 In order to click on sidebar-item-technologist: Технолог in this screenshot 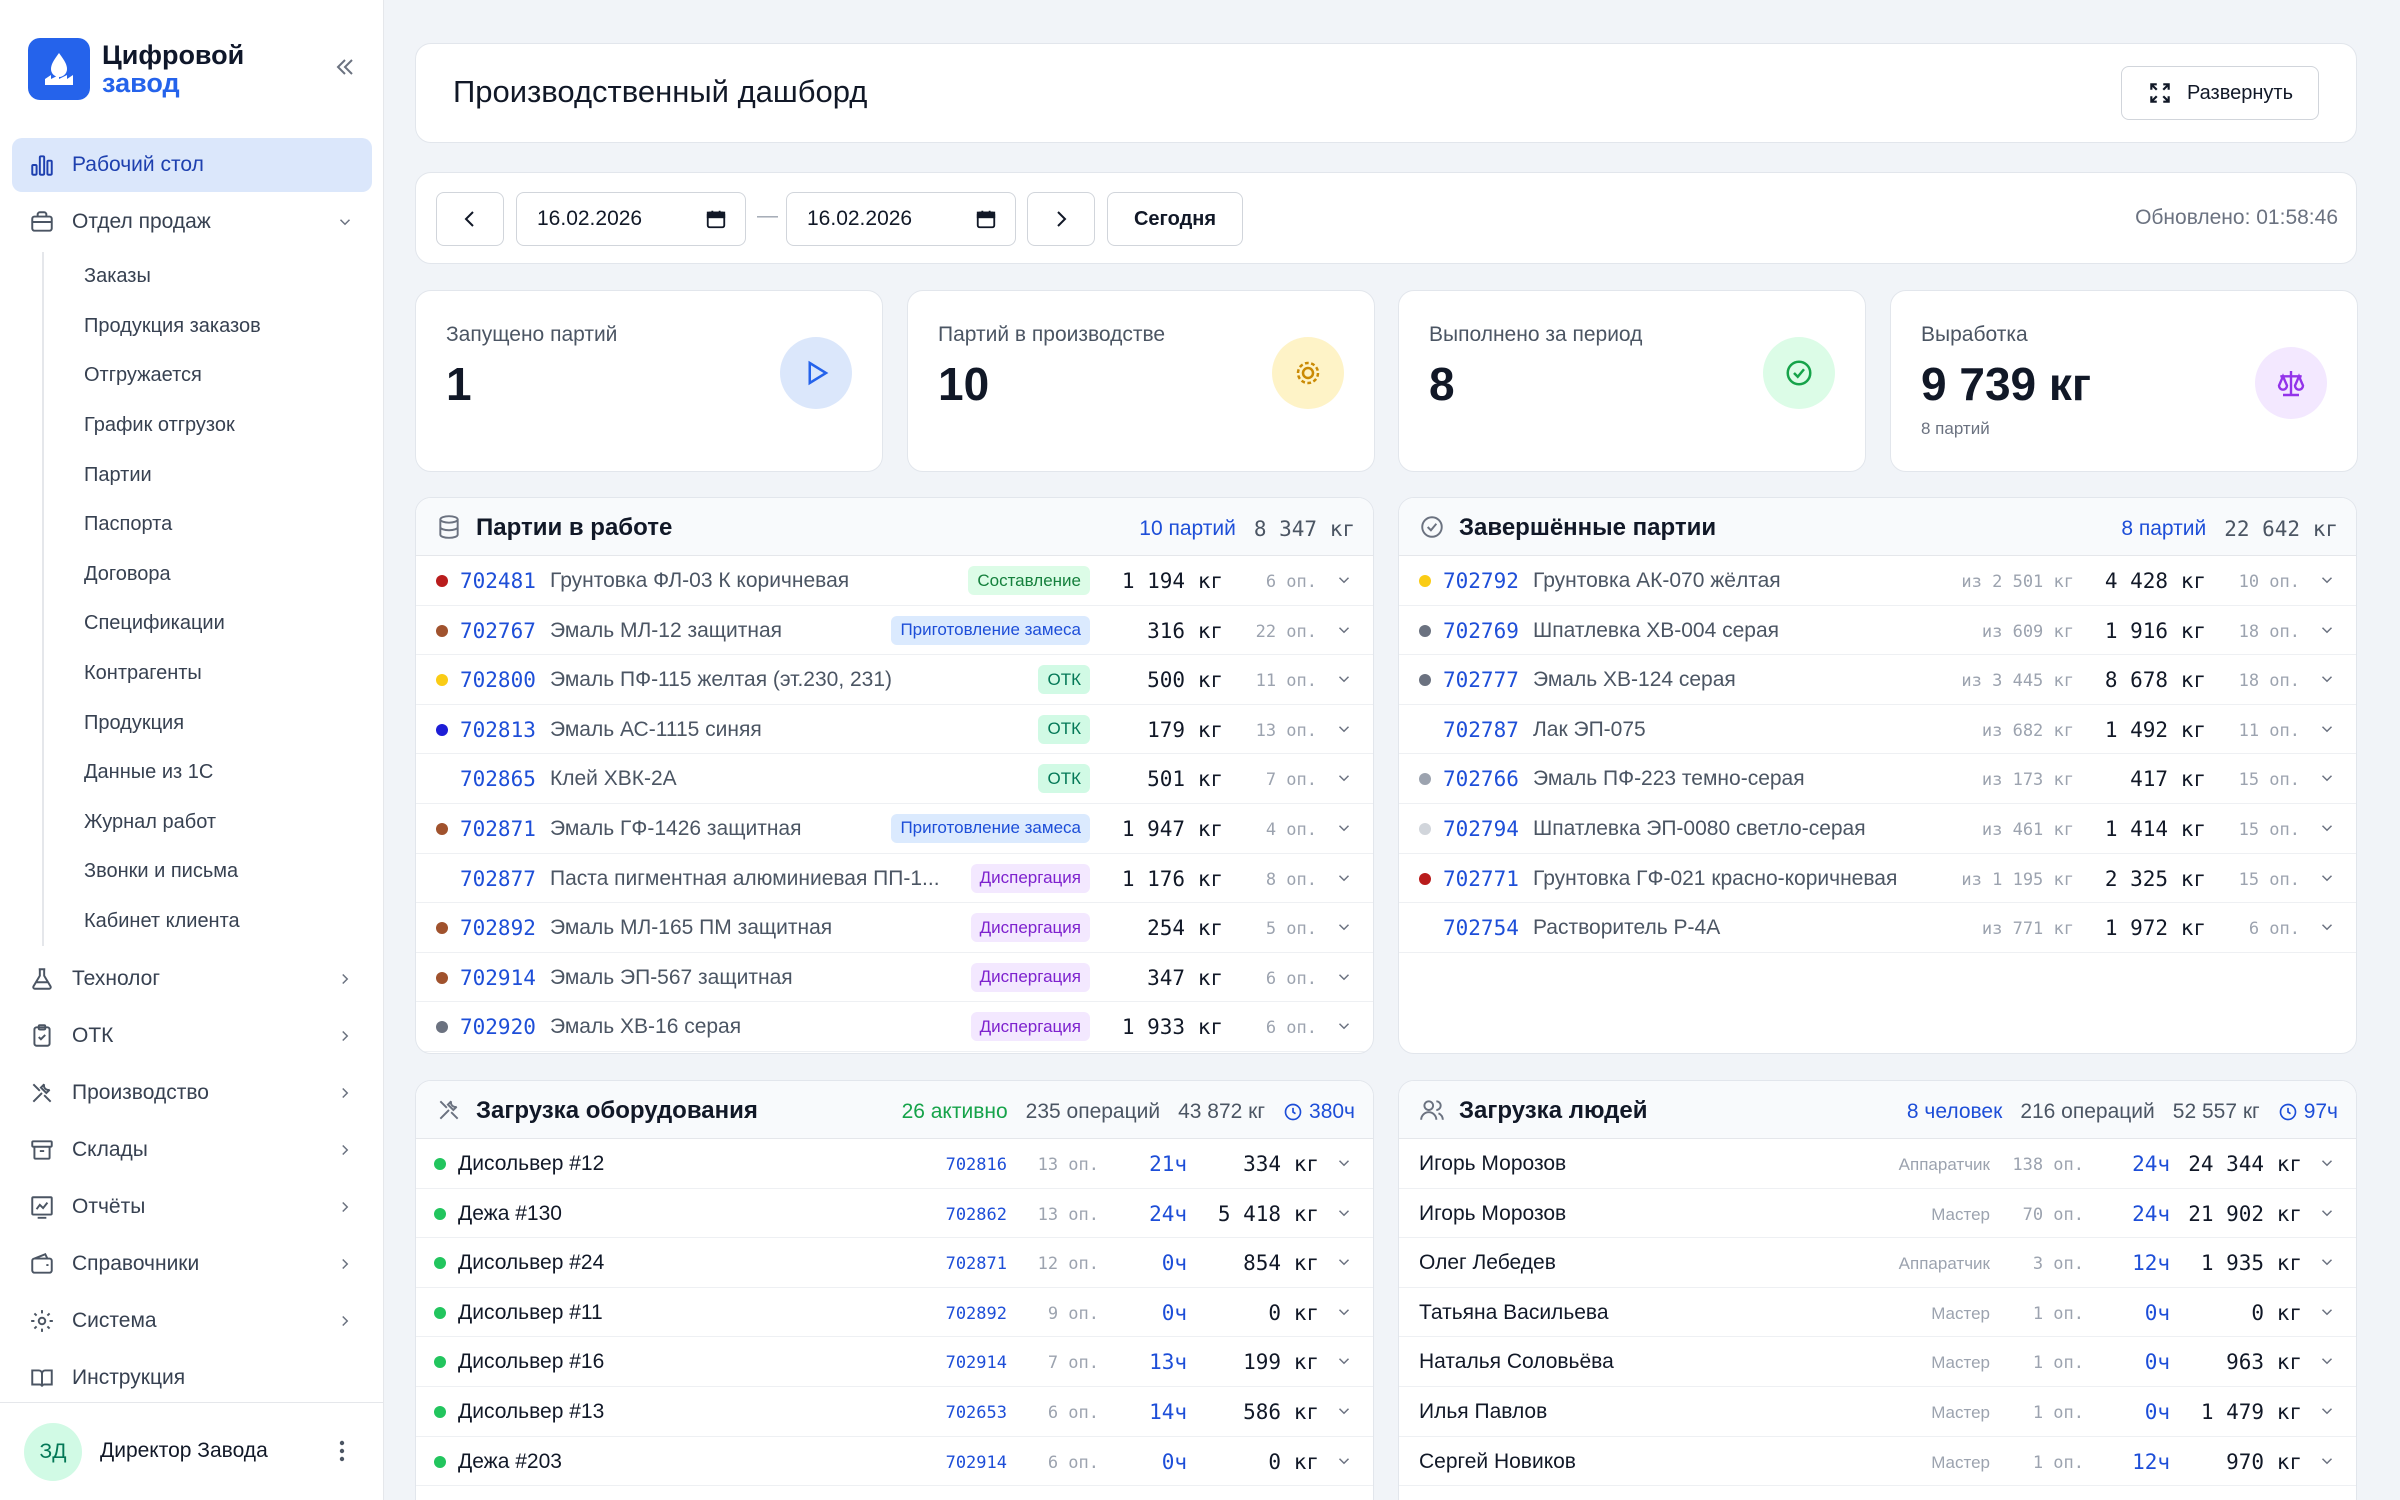, I will do `click(192, 979)`.